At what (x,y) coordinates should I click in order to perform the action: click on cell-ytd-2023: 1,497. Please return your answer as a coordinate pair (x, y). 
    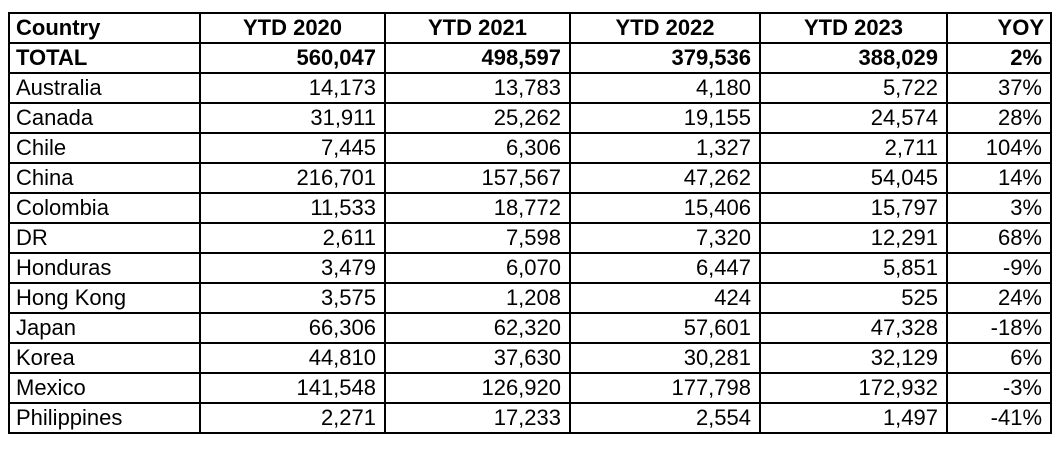
    Looking at the image, I should click on (853, 418).